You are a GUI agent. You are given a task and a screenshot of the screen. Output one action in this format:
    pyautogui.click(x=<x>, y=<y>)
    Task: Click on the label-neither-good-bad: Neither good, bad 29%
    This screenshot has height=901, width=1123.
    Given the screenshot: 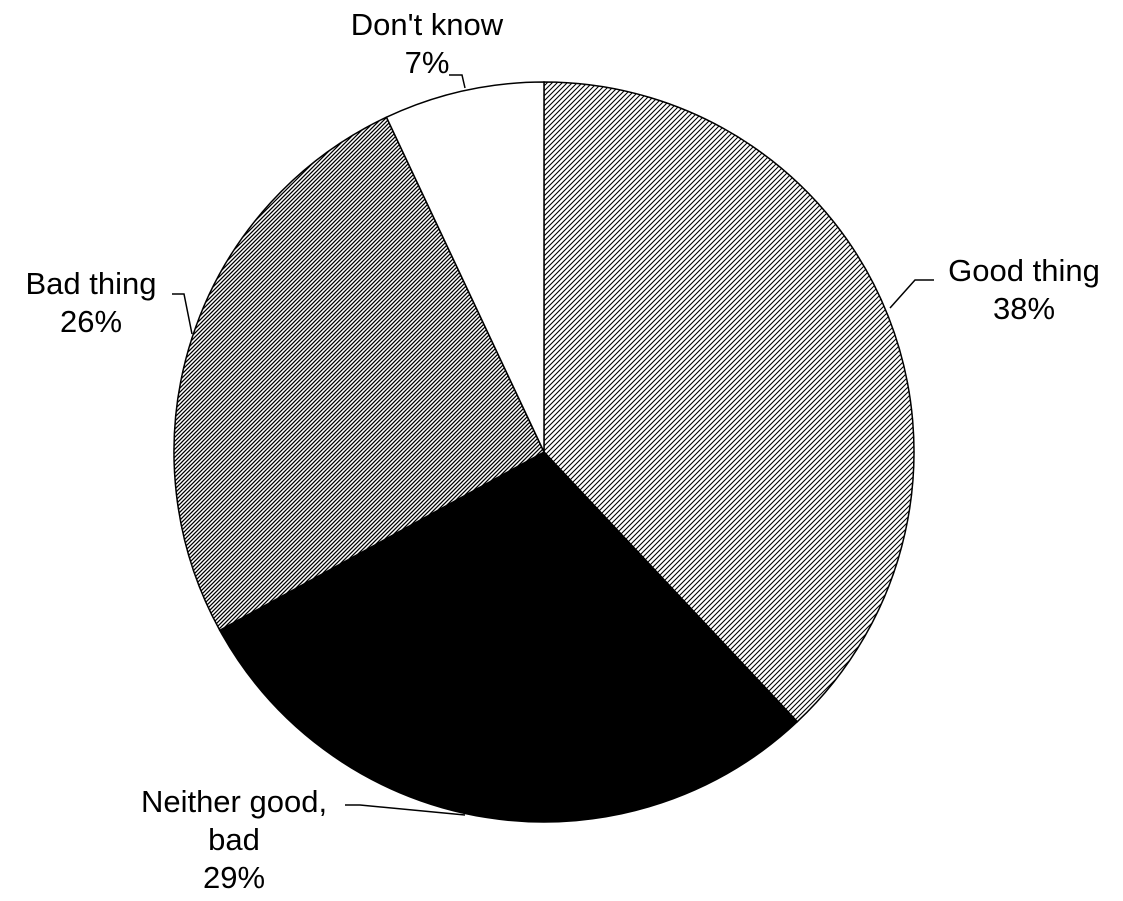 What is the action you would take?
    pyautogui.click(x=234, y=839)
    